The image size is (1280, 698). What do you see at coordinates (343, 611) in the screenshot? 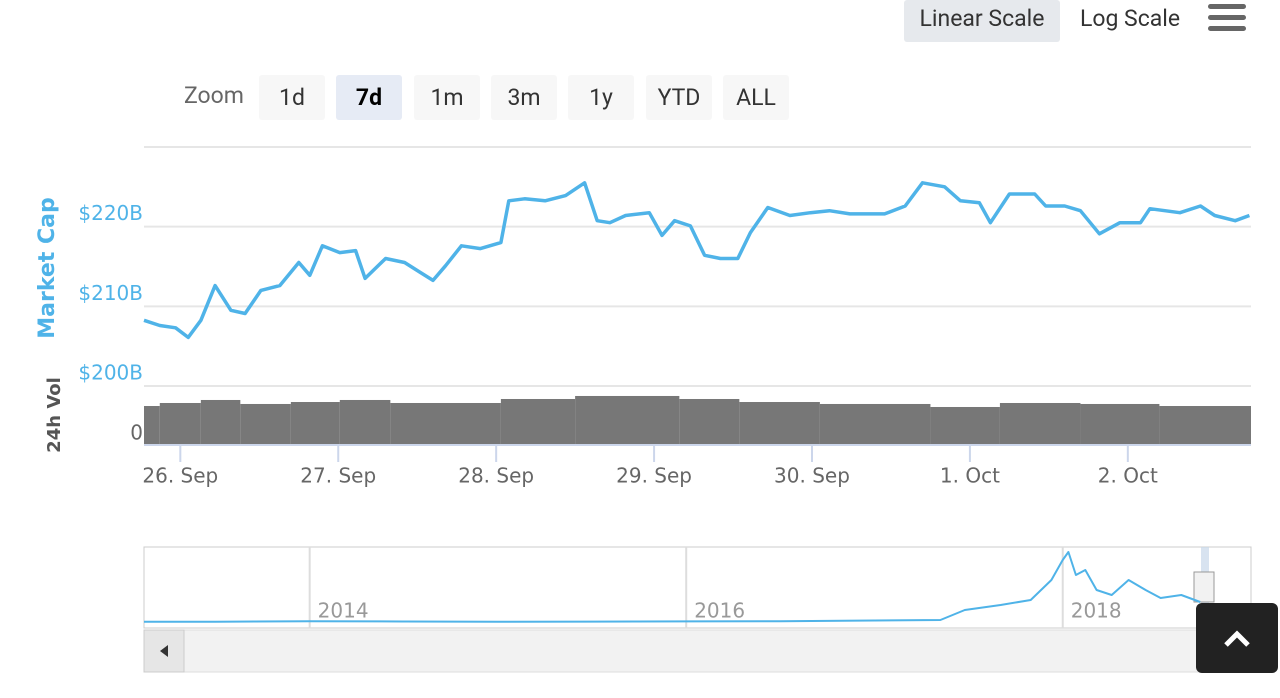
I see `x-tick-label: 2014` at bounding box center [343, 611].